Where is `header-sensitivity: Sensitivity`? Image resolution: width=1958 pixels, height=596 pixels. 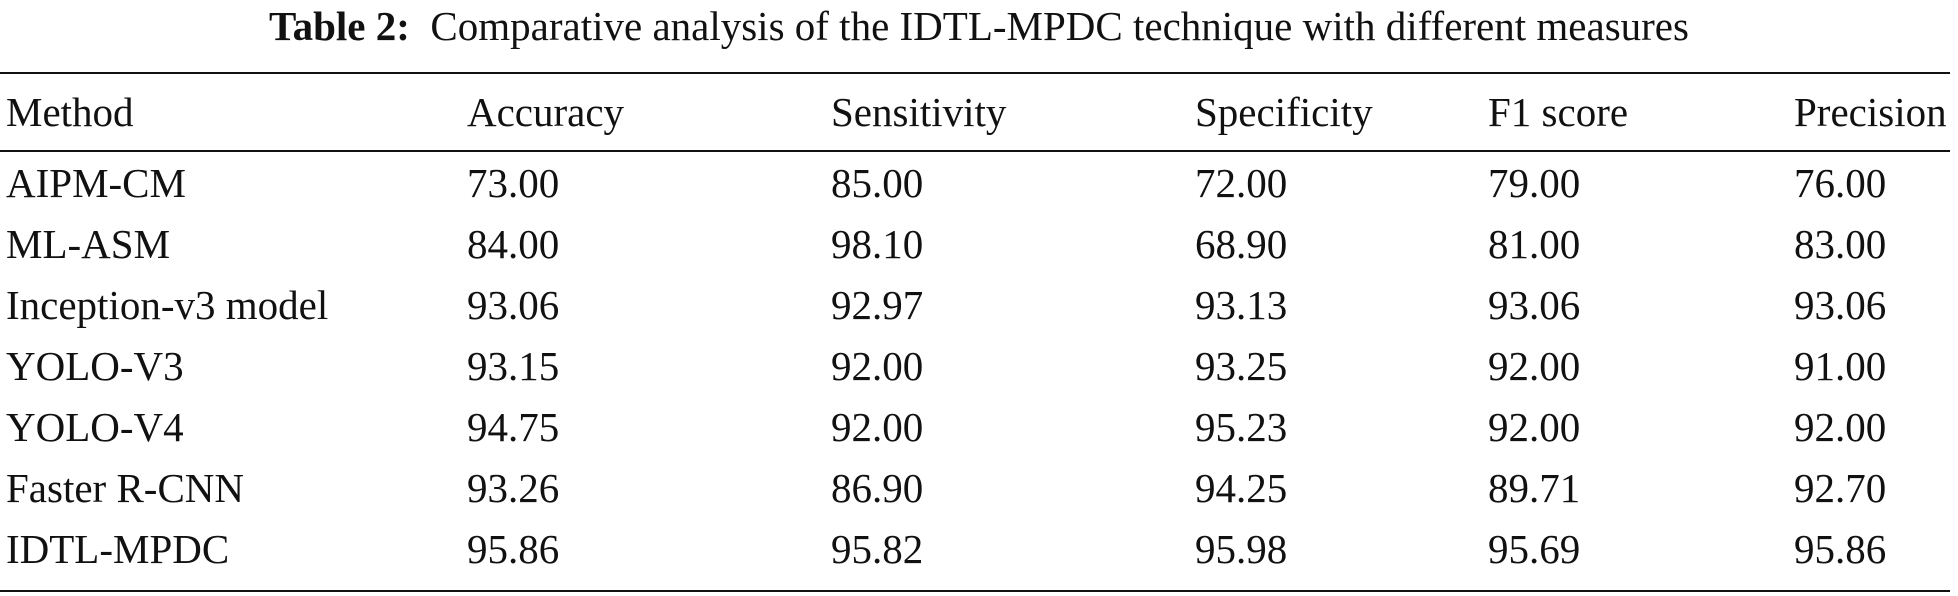 header-sensitivity: Sensitivity is located at coordinates (919, 112).